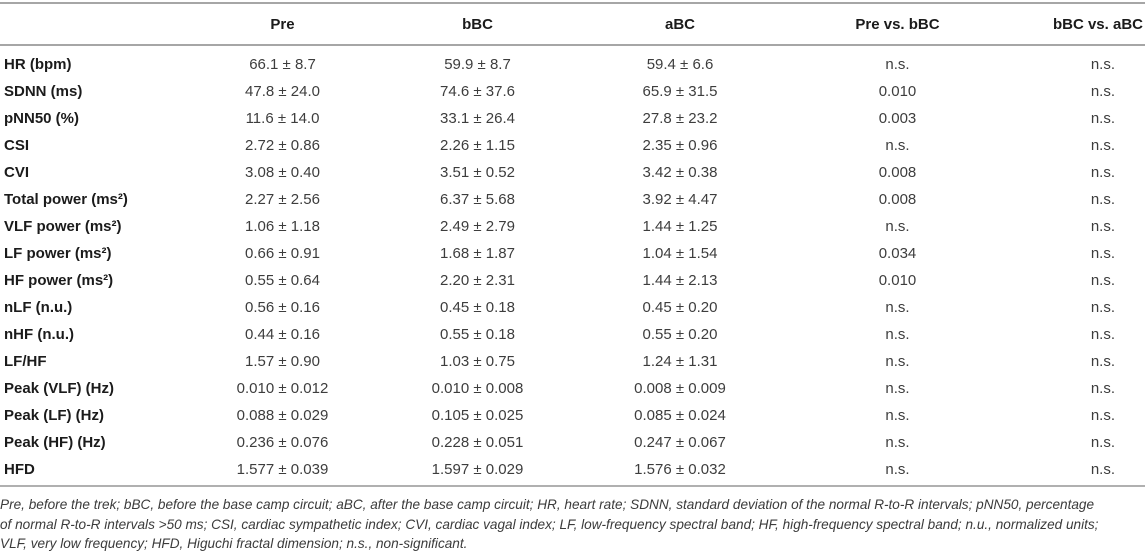 This screenshot has height=554, width=1145. Describe the element at coordinates (282, 118) in the screenshot. I see `value-cell-pre: 11.6 ± 14.0` at that location.